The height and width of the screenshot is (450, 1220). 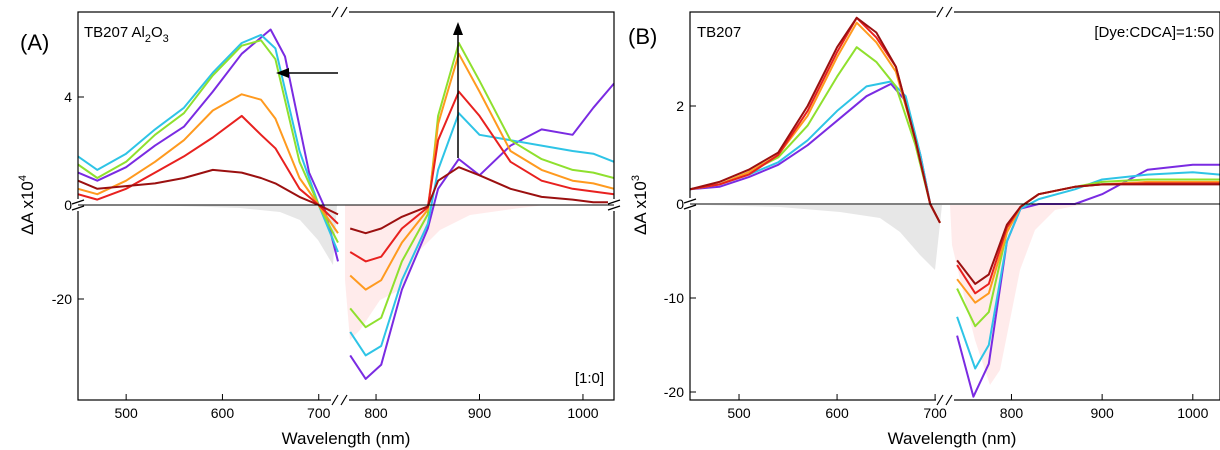 What do you see at coordinates (346, 438) in the screenshot?
I see `panel-a-xlabel: Wavelength (nm)` at bounding box center [346, 438].